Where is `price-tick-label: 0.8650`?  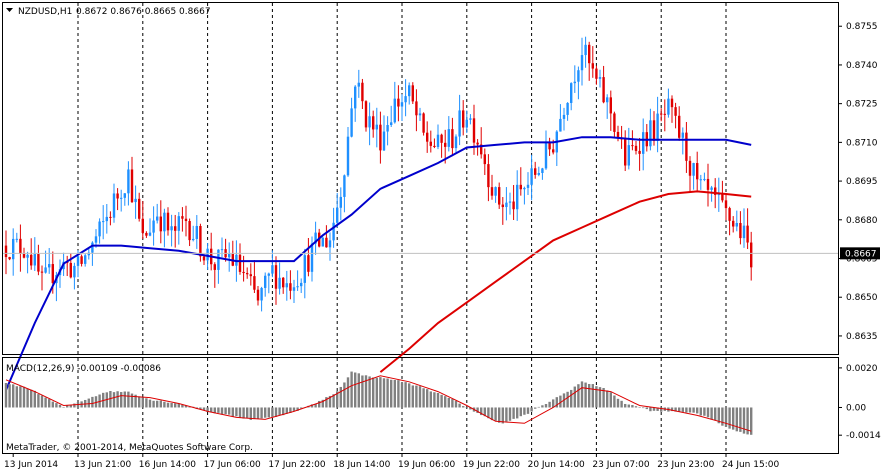 price-tick-label: 0.8650 is located at coordinates (862, 298).